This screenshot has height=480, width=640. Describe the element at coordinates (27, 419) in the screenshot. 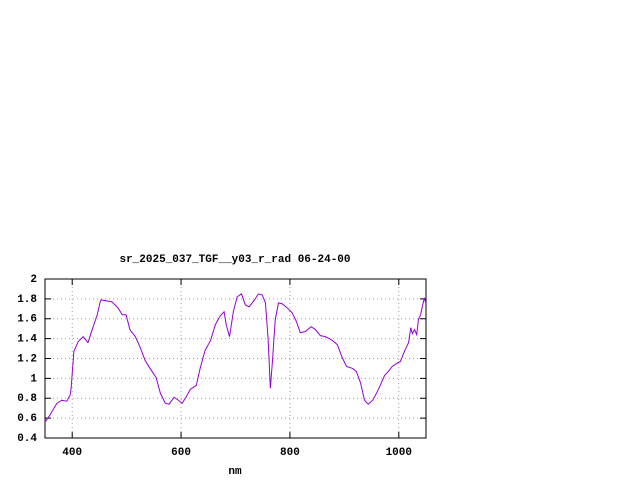

I see `y-tick-label: 0.6` at that location.